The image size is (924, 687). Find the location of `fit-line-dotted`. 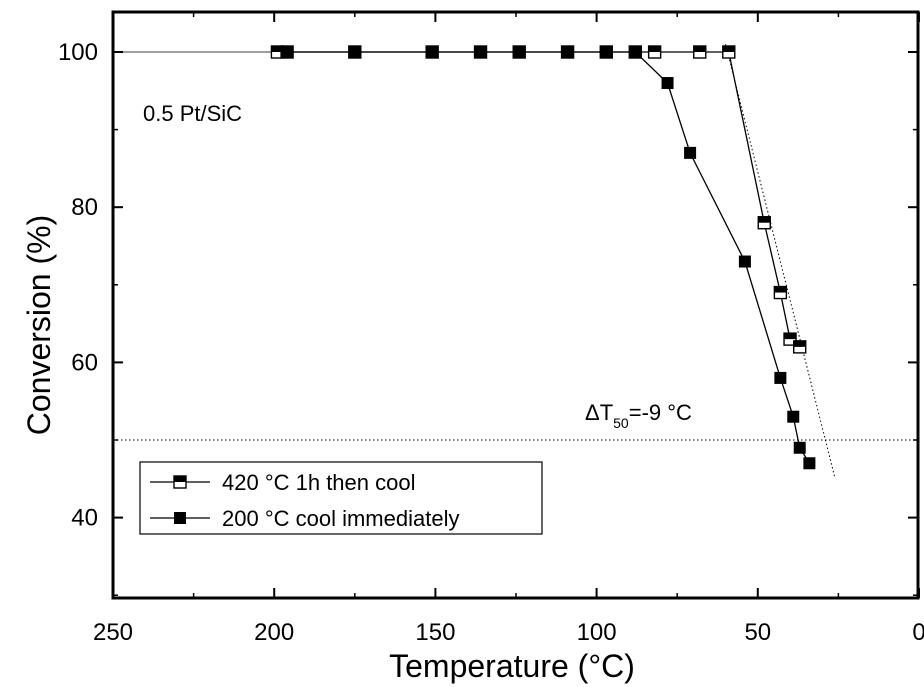

fit-line-dotted is located at coordinates (780, 261).